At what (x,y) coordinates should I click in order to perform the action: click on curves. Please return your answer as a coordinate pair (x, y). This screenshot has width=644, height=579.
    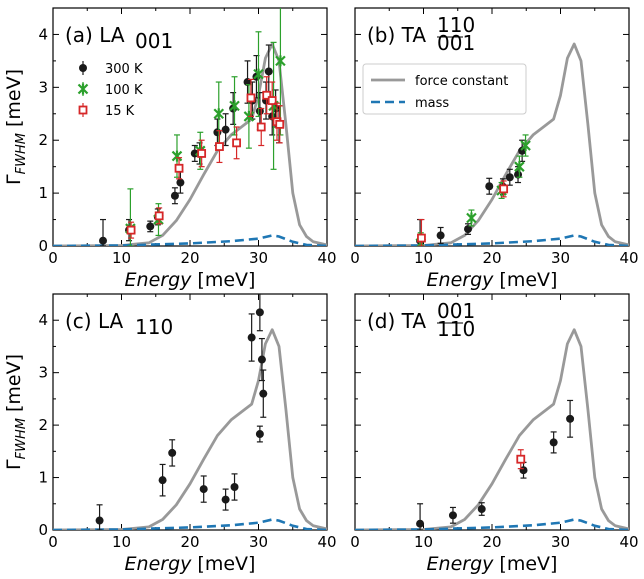
    Looking at the image, I should click on (190, 144).